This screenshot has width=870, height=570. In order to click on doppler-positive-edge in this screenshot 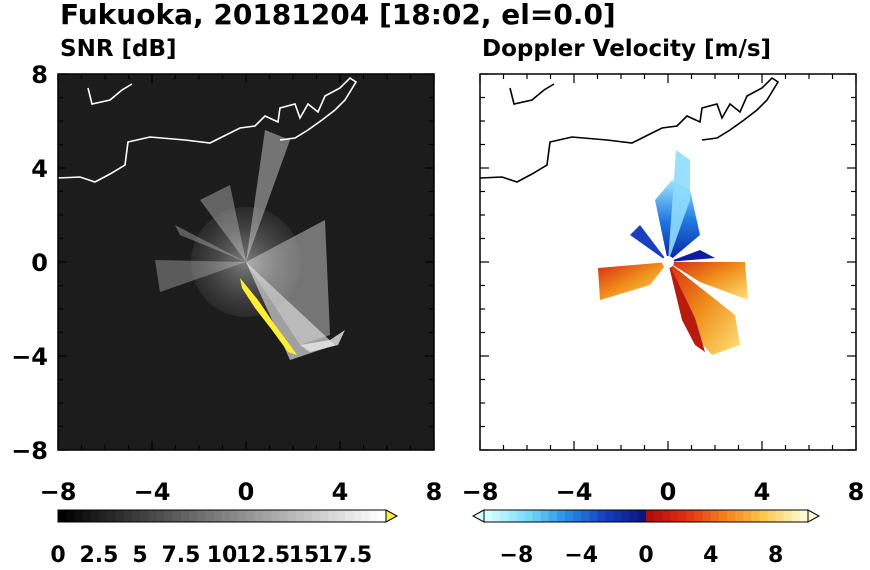, I will do `click(686, 307)`.